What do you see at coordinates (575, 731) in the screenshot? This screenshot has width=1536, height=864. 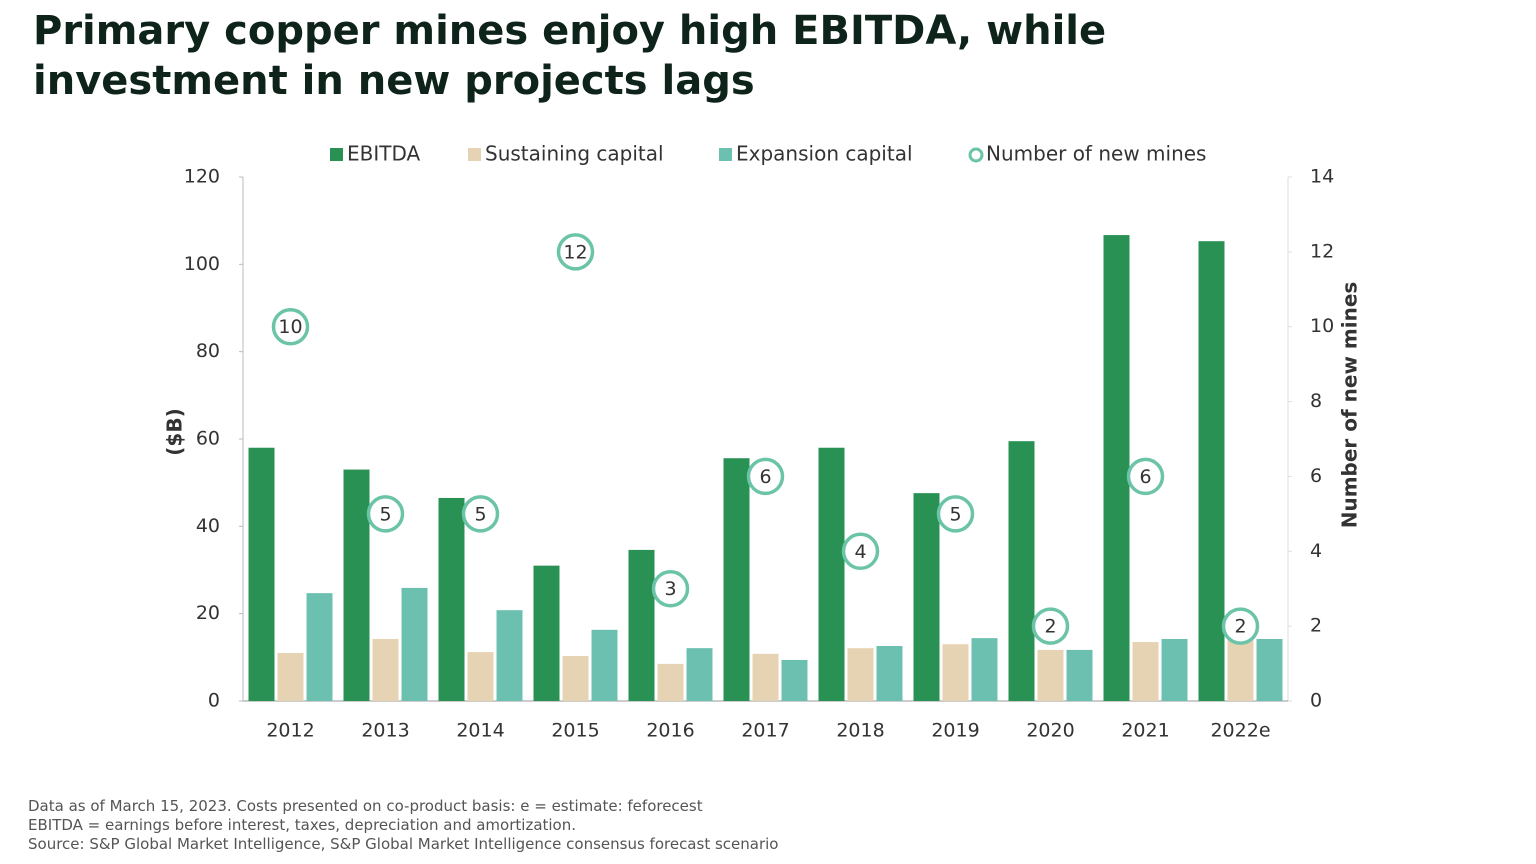 I see `x-tick-label: 2015` at bounding box center [575, 731].